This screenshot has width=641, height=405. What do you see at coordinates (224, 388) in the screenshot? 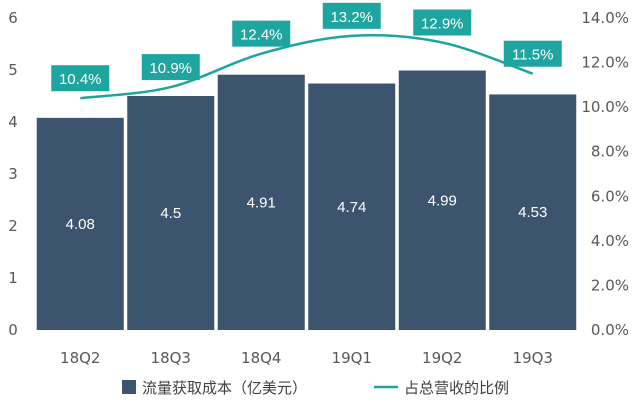
I see `legend-bar-label: 流量获取成本（亿美元）` at bounding box center [224, 388].